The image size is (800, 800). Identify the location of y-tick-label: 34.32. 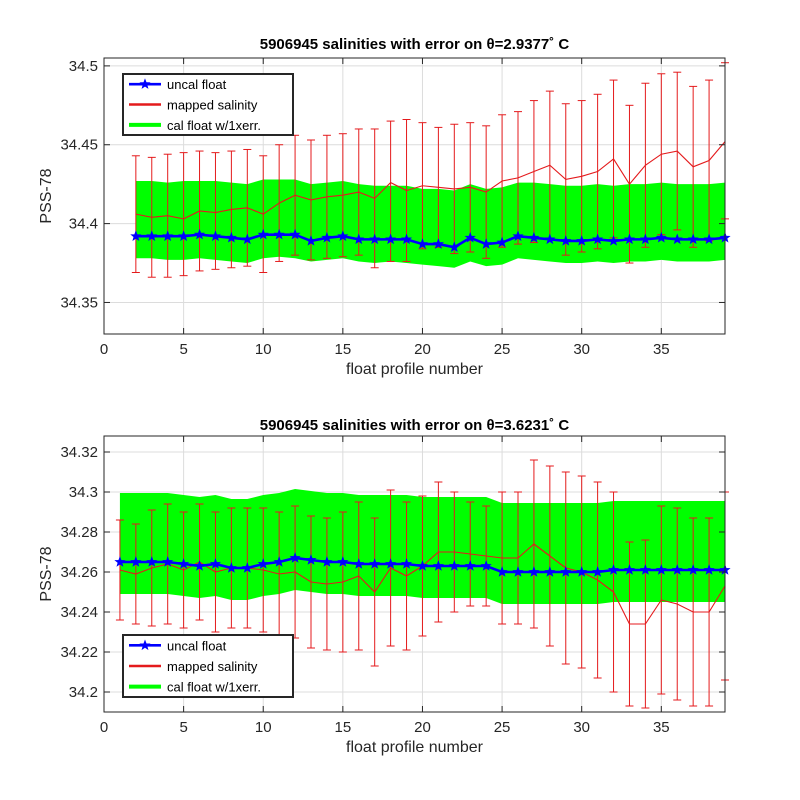
(79, 452).